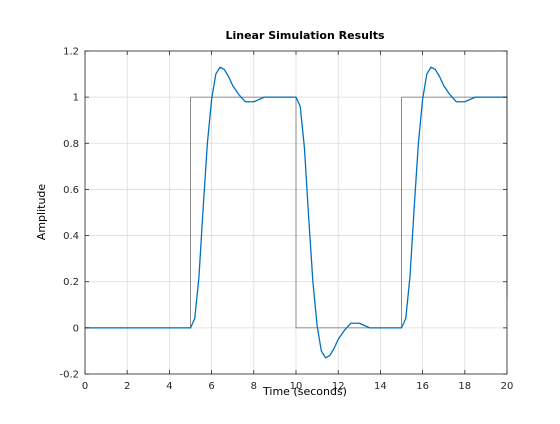 The image size is (560, 424). What do you see at coordinates (169, 386) in the screenshot?
I see `x-tick-label: 4` at bounding box center [169, 386].